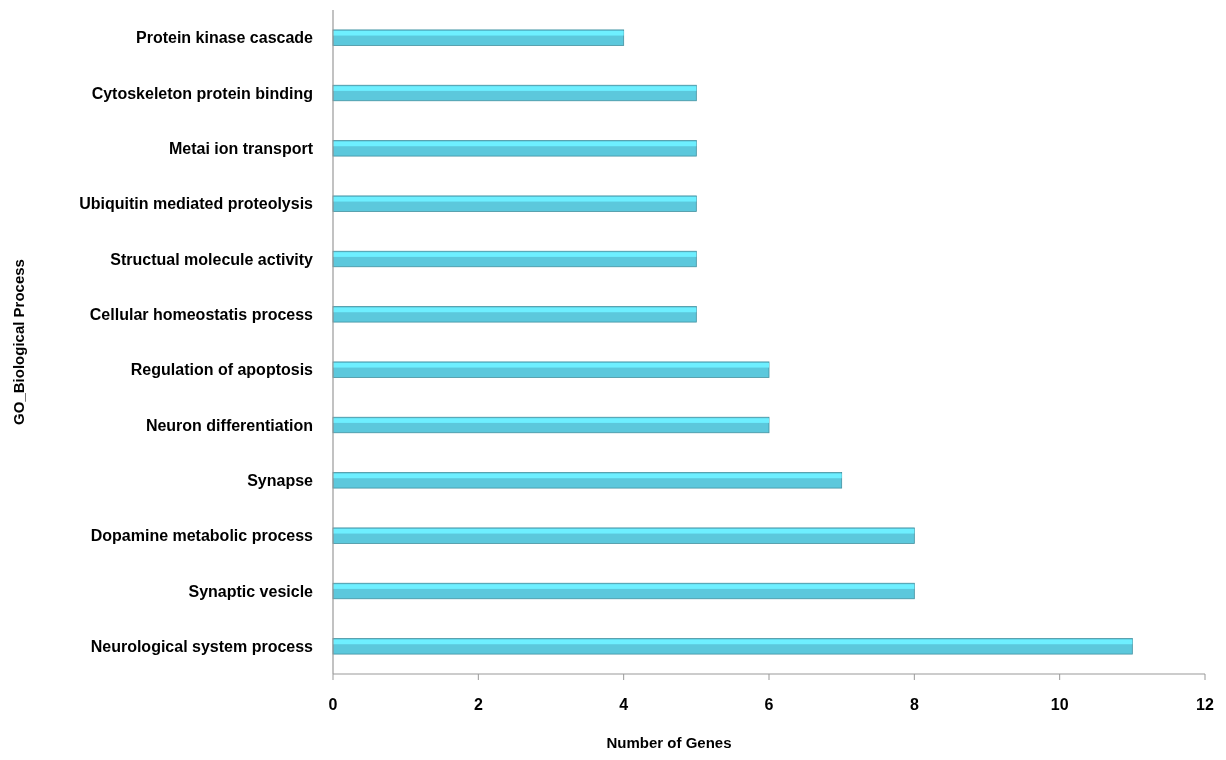 The height and width of the screenshot is (760, 1226). Describe the element at coordinates (222, 370) in the screenshot. I see `y-tick-label: Regulation of apoptosis` at that location.